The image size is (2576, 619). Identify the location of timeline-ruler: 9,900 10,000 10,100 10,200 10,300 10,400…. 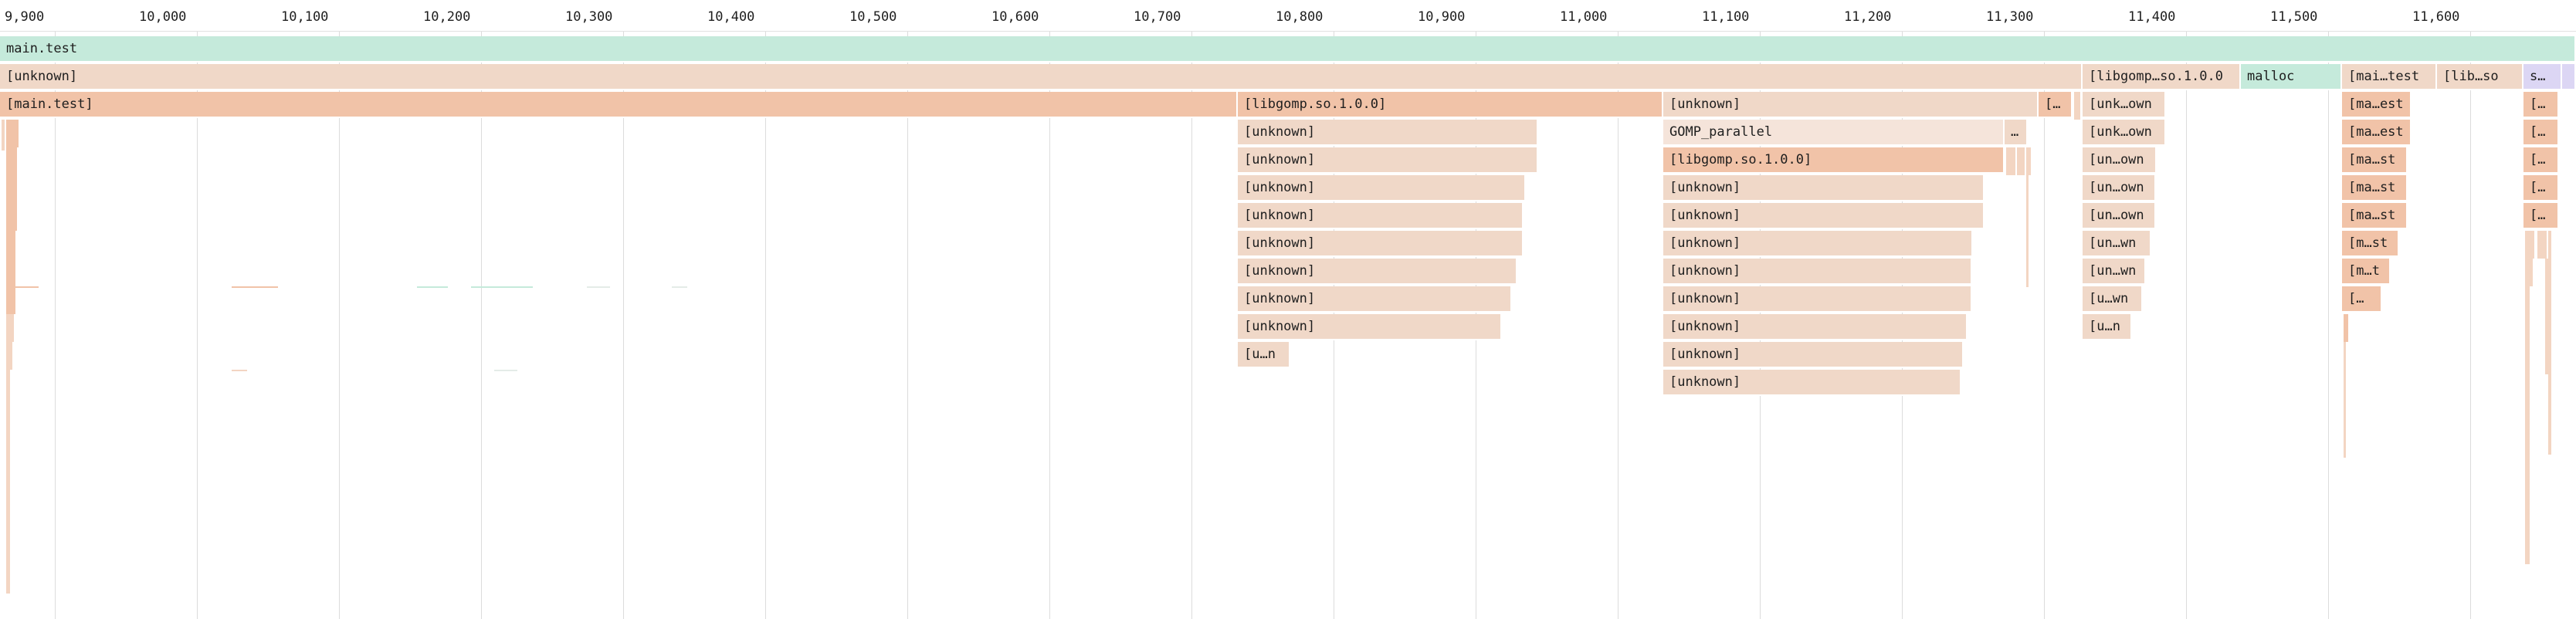
(1288, 16).